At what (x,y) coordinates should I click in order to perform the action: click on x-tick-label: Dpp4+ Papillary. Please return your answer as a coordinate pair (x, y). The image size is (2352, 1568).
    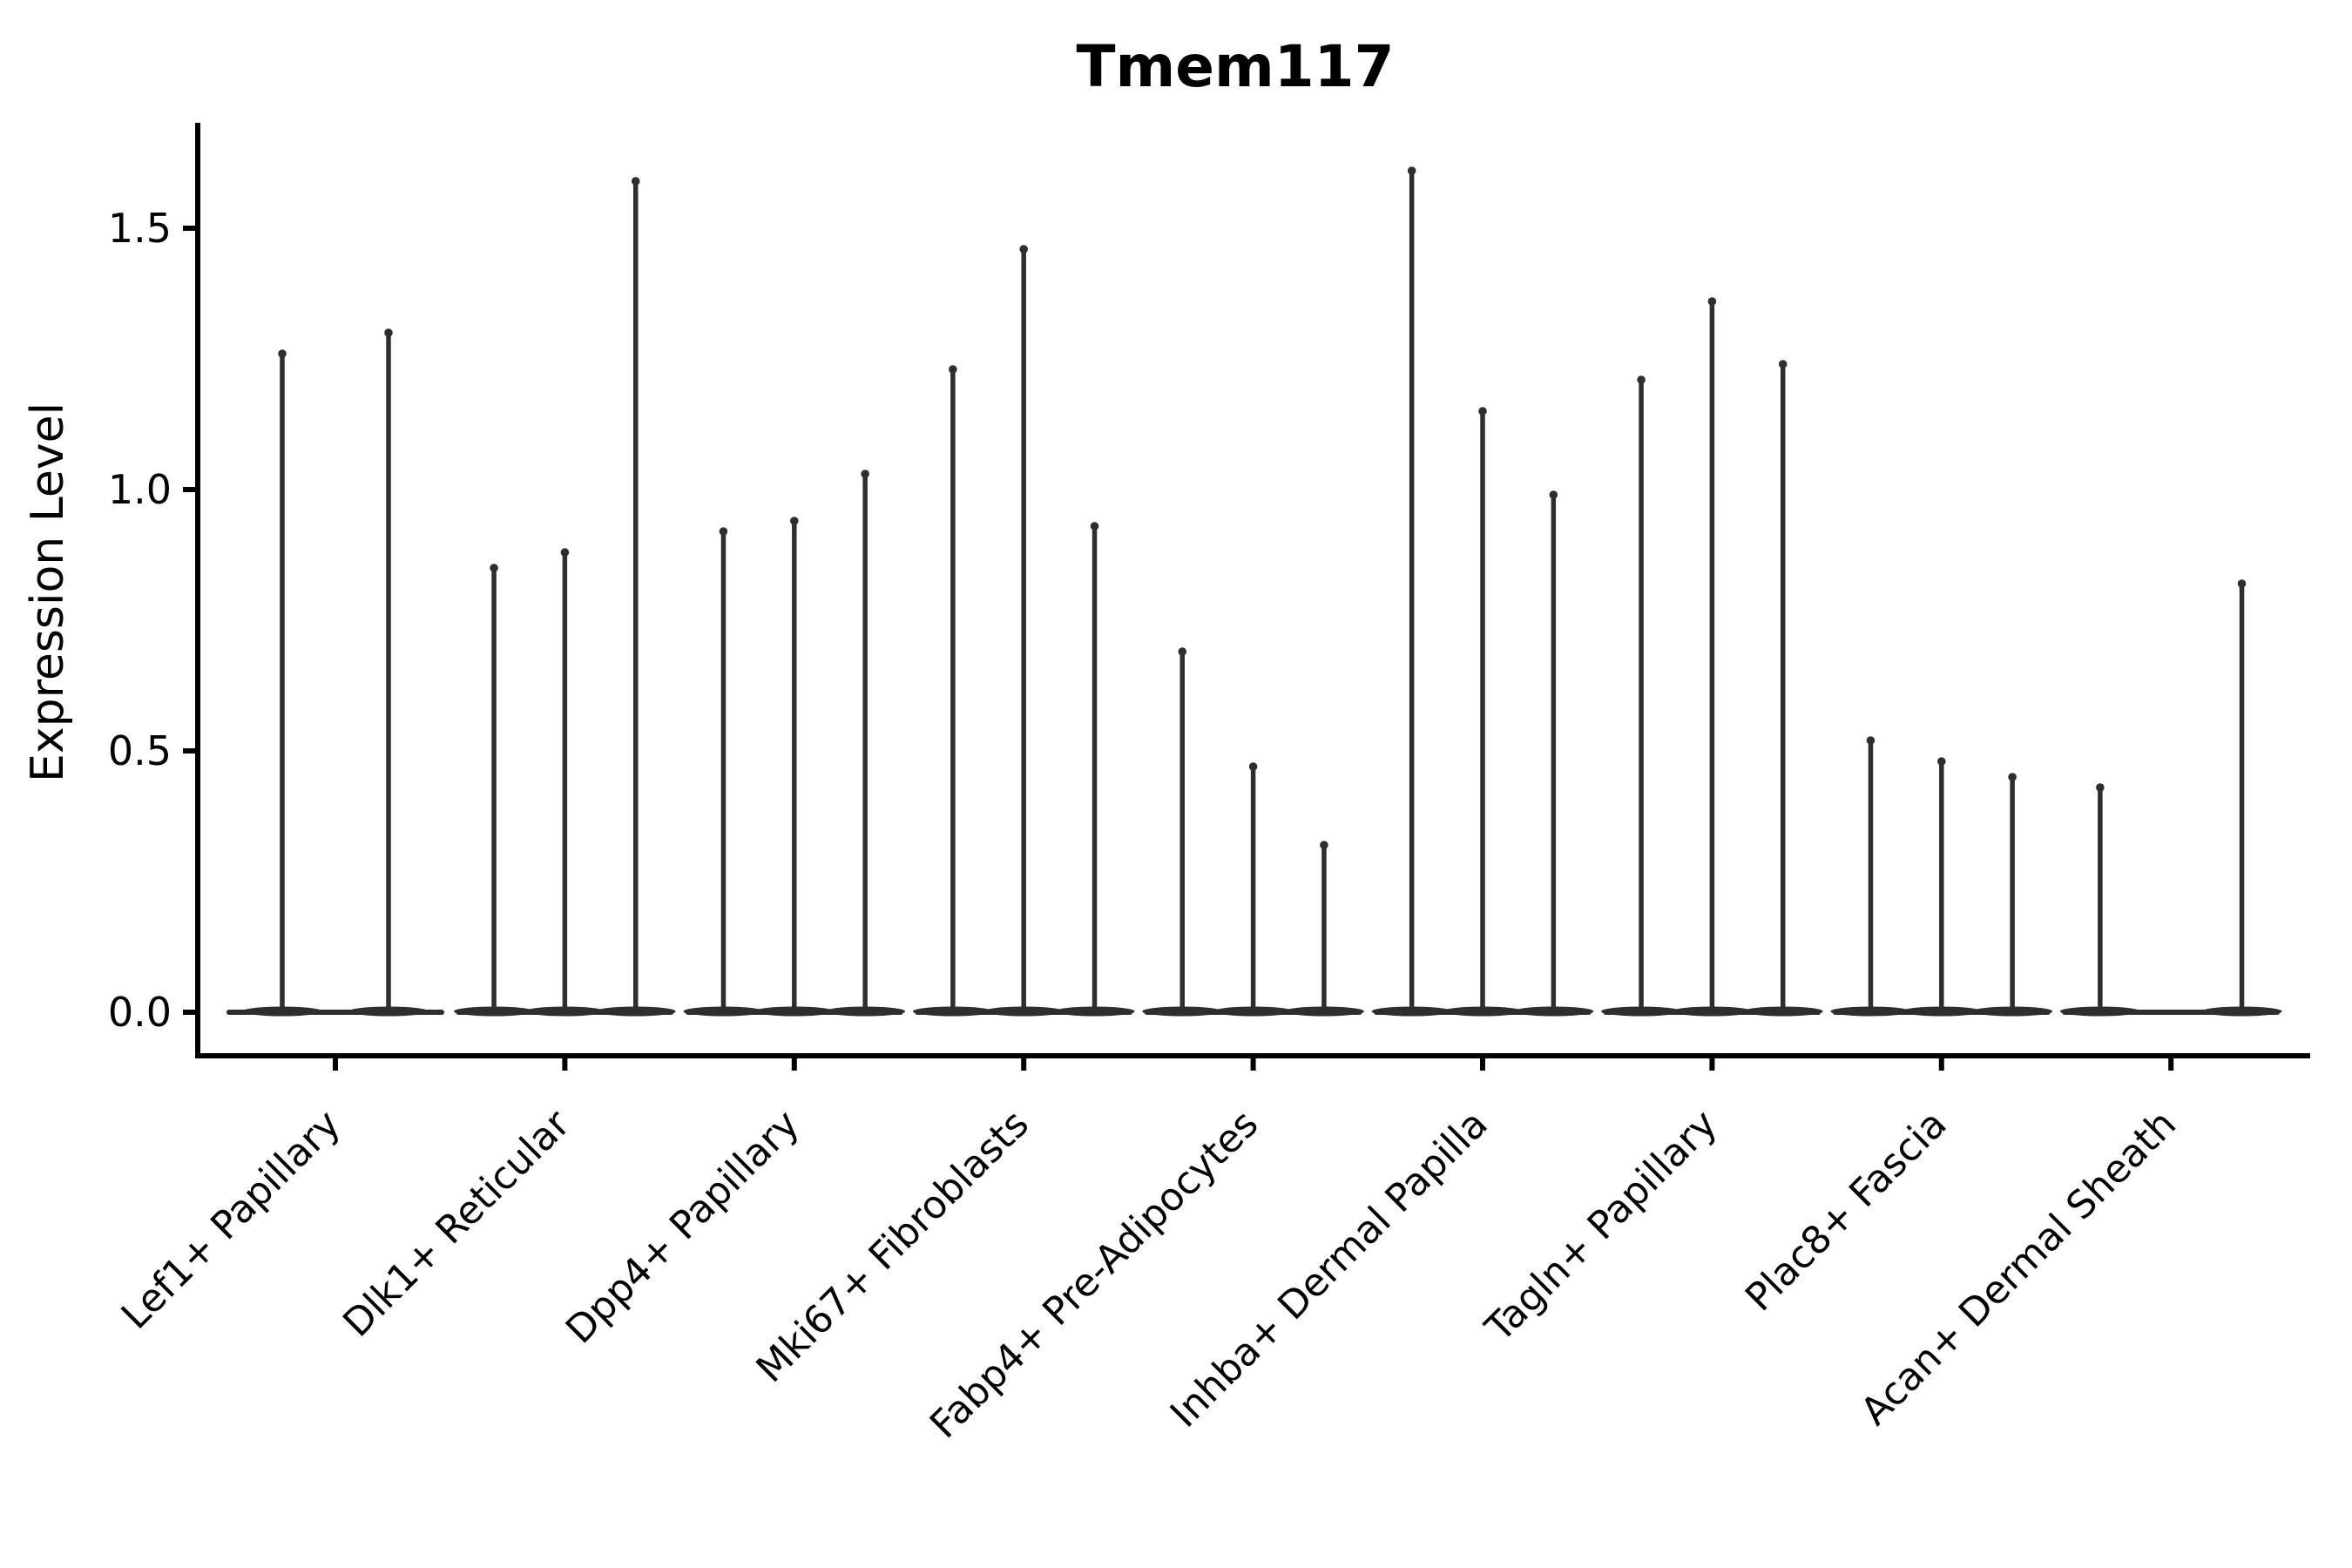
    Looking at the image, I should click on (683, 1227).